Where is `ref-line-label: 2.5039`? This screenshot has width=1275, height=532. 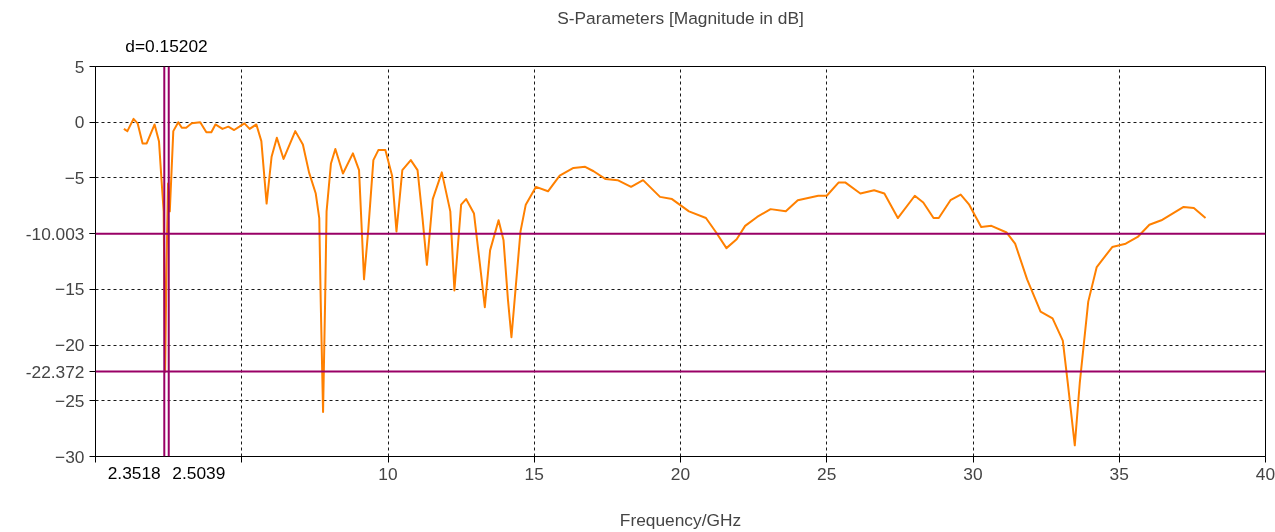
ref-line-label: 2.5039 is located at coordinates (199, 472).